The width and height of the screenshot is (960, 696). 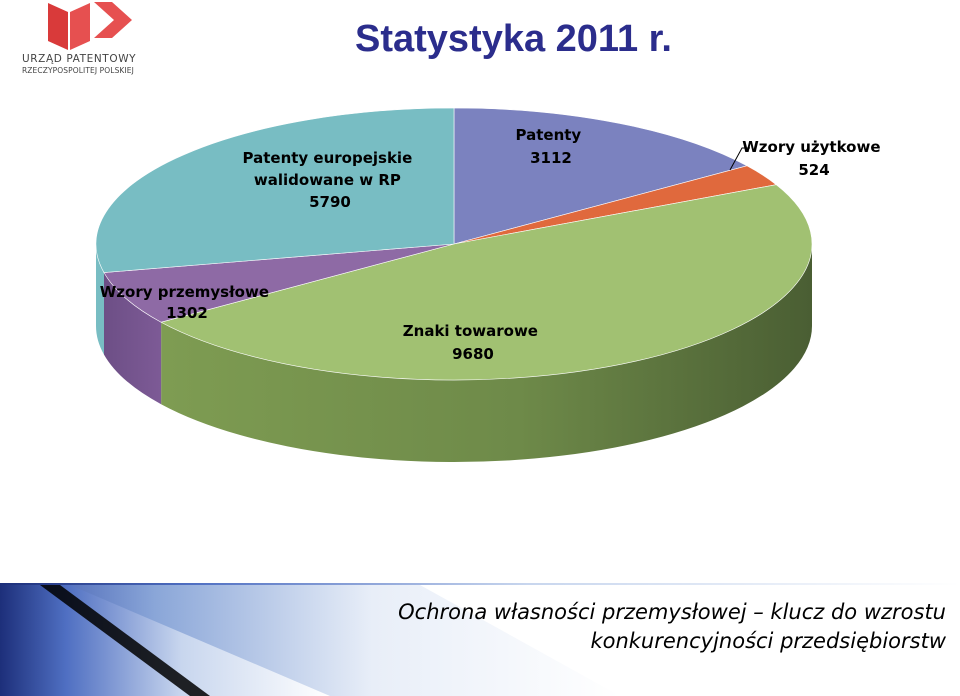 I want to click on slice-label-wzory-przemyslowe: Wzory przemysłowe 1302, so click(x=187, y=302).